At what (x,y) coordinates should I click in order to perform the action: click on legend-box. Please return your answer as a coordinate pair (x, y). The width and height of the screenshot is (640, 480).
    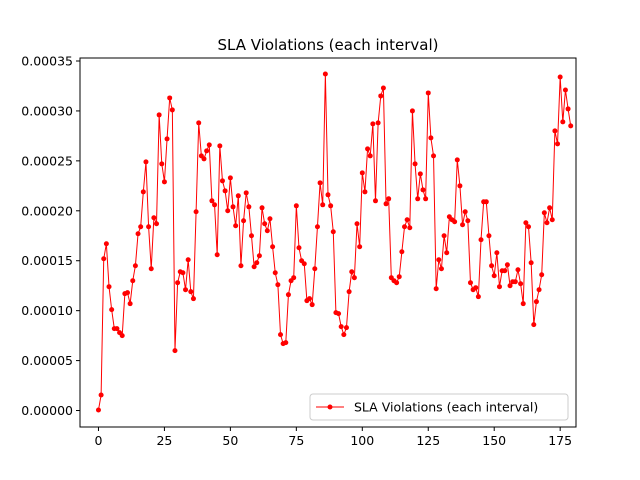
    Looking at the image, I should click on (439, 407).